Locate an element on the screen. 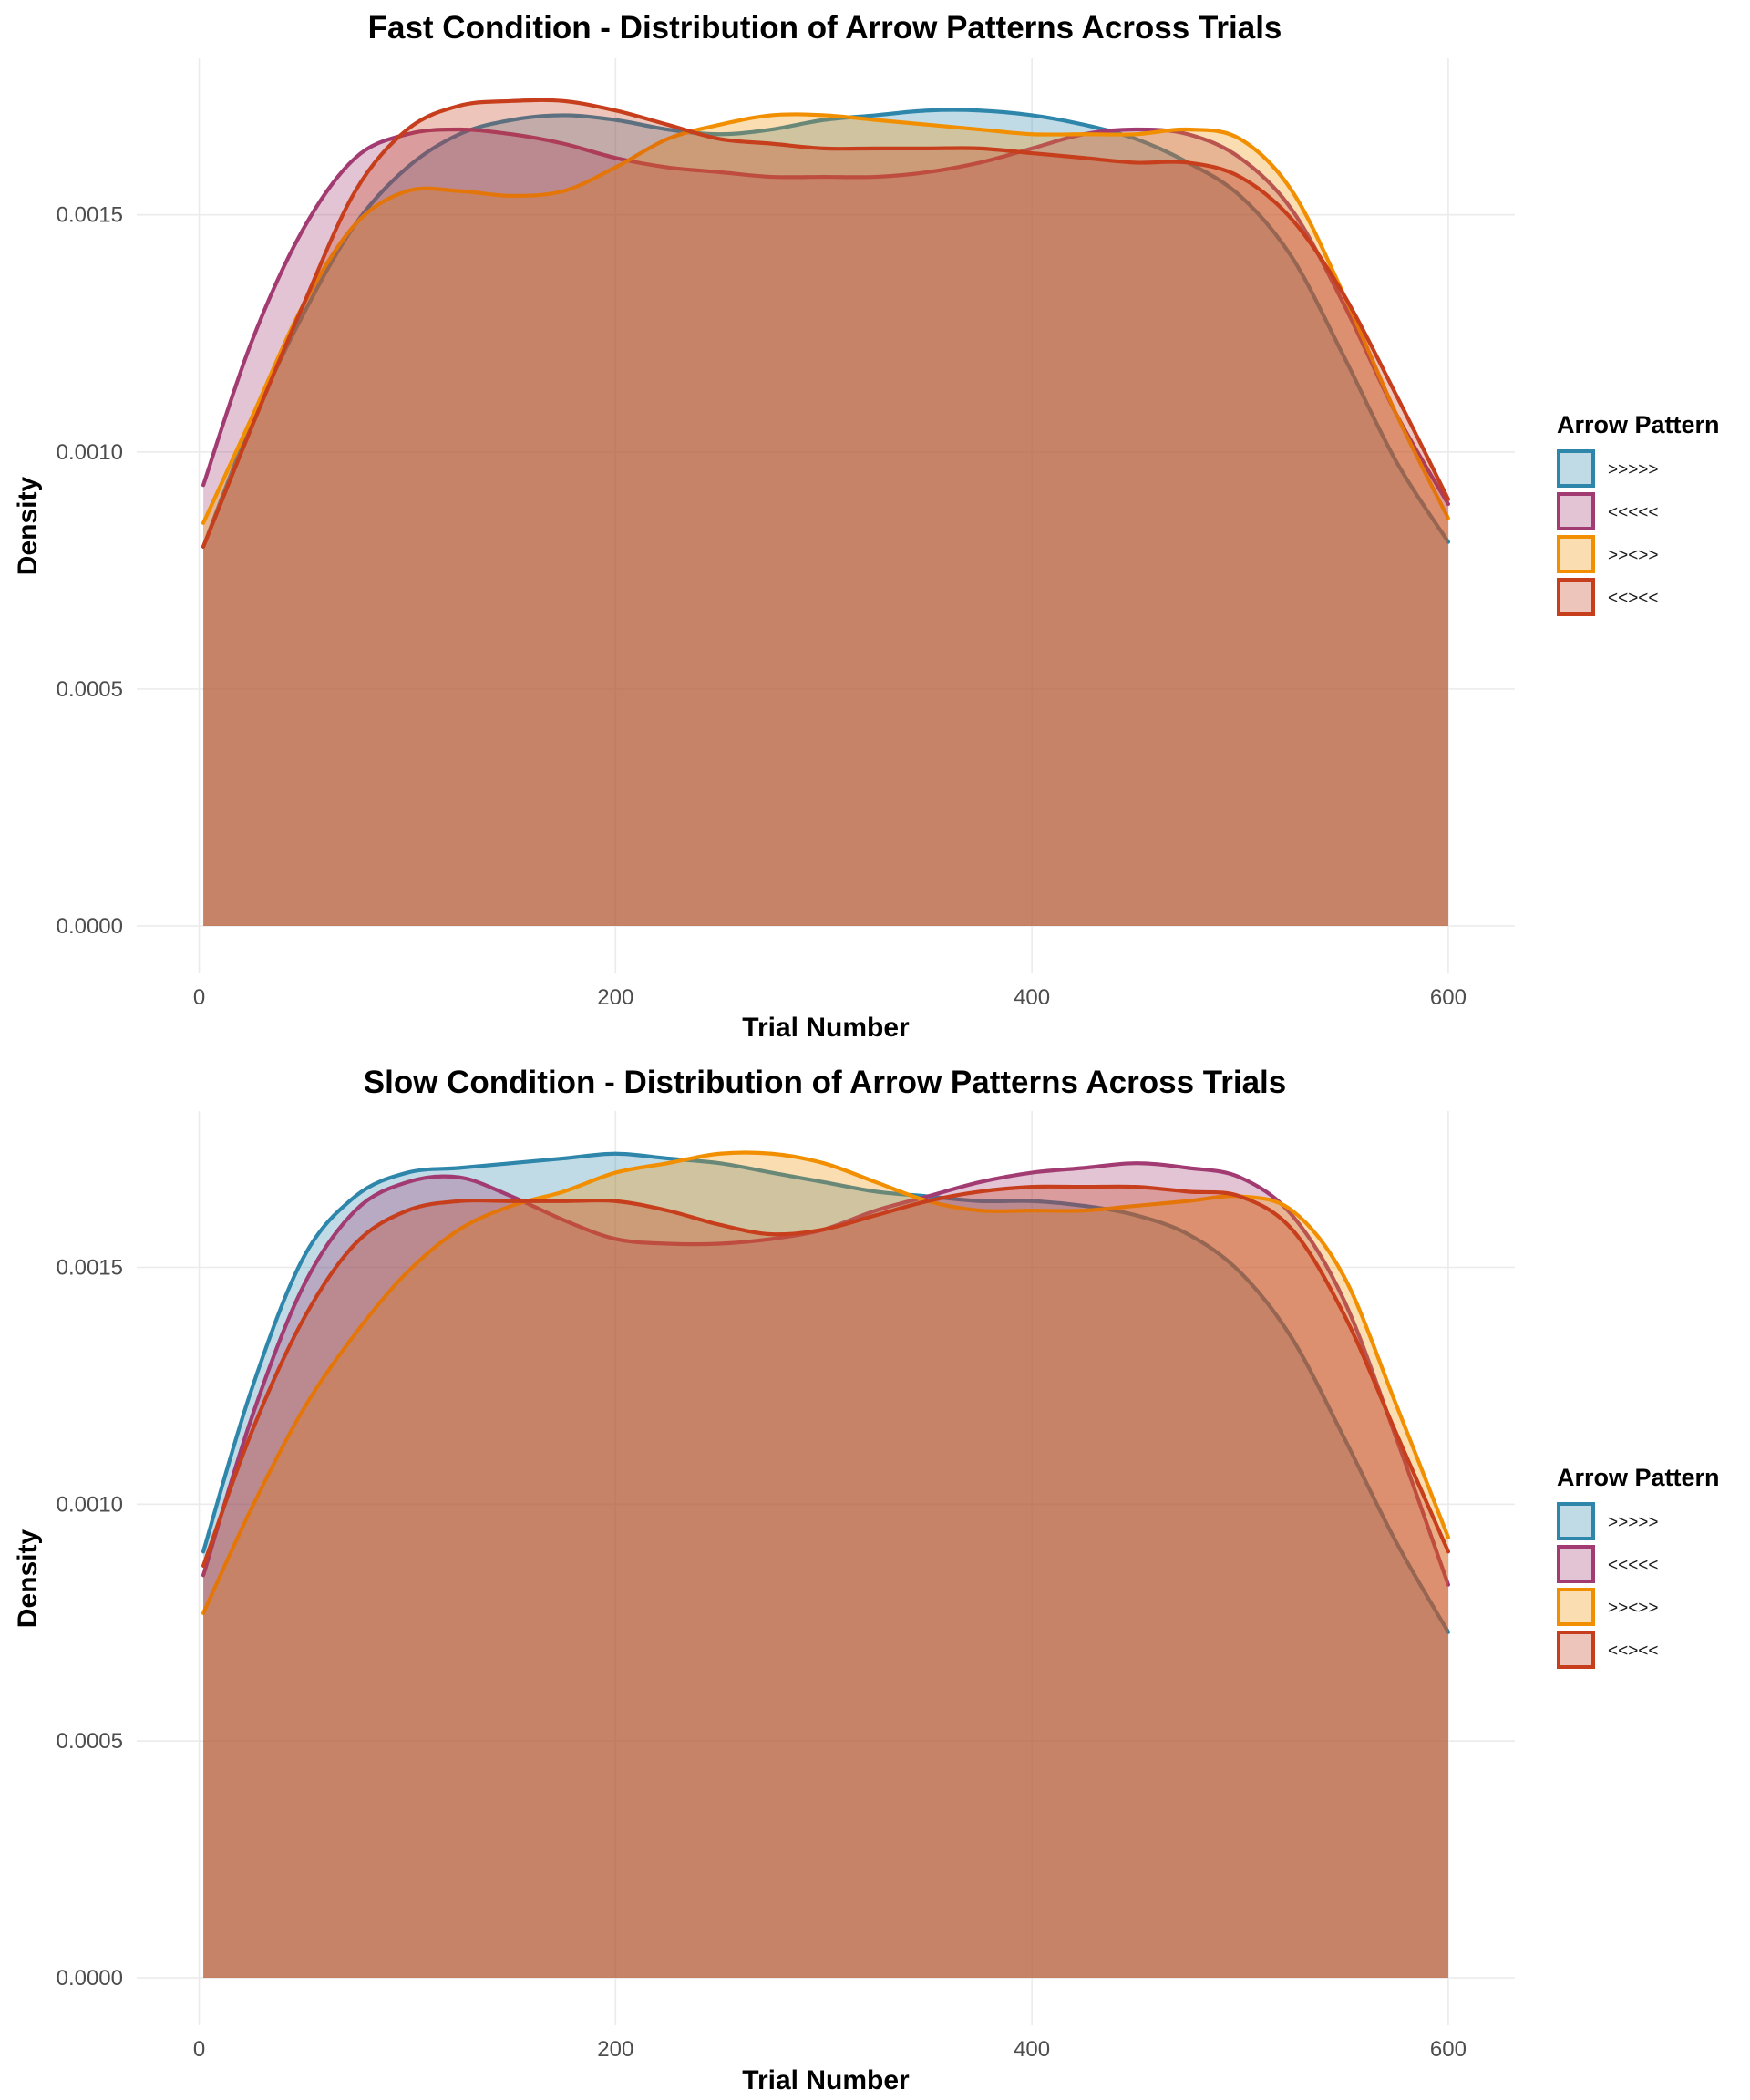  slow-legend-label-3: <<><< is located at coordinates (1633, 1651).